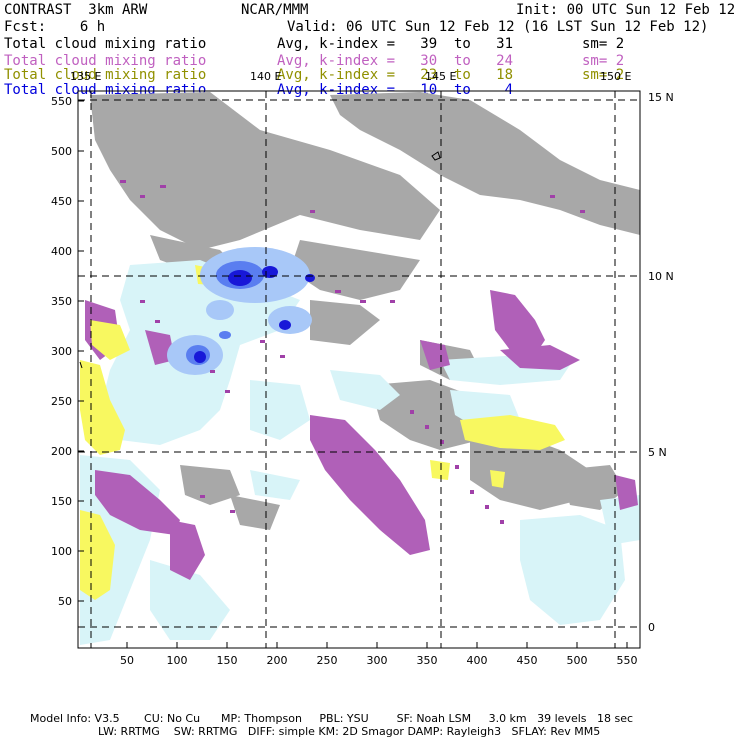  I want to click on field-name-3: Total cloud mixing ratio, so click(105, 75).